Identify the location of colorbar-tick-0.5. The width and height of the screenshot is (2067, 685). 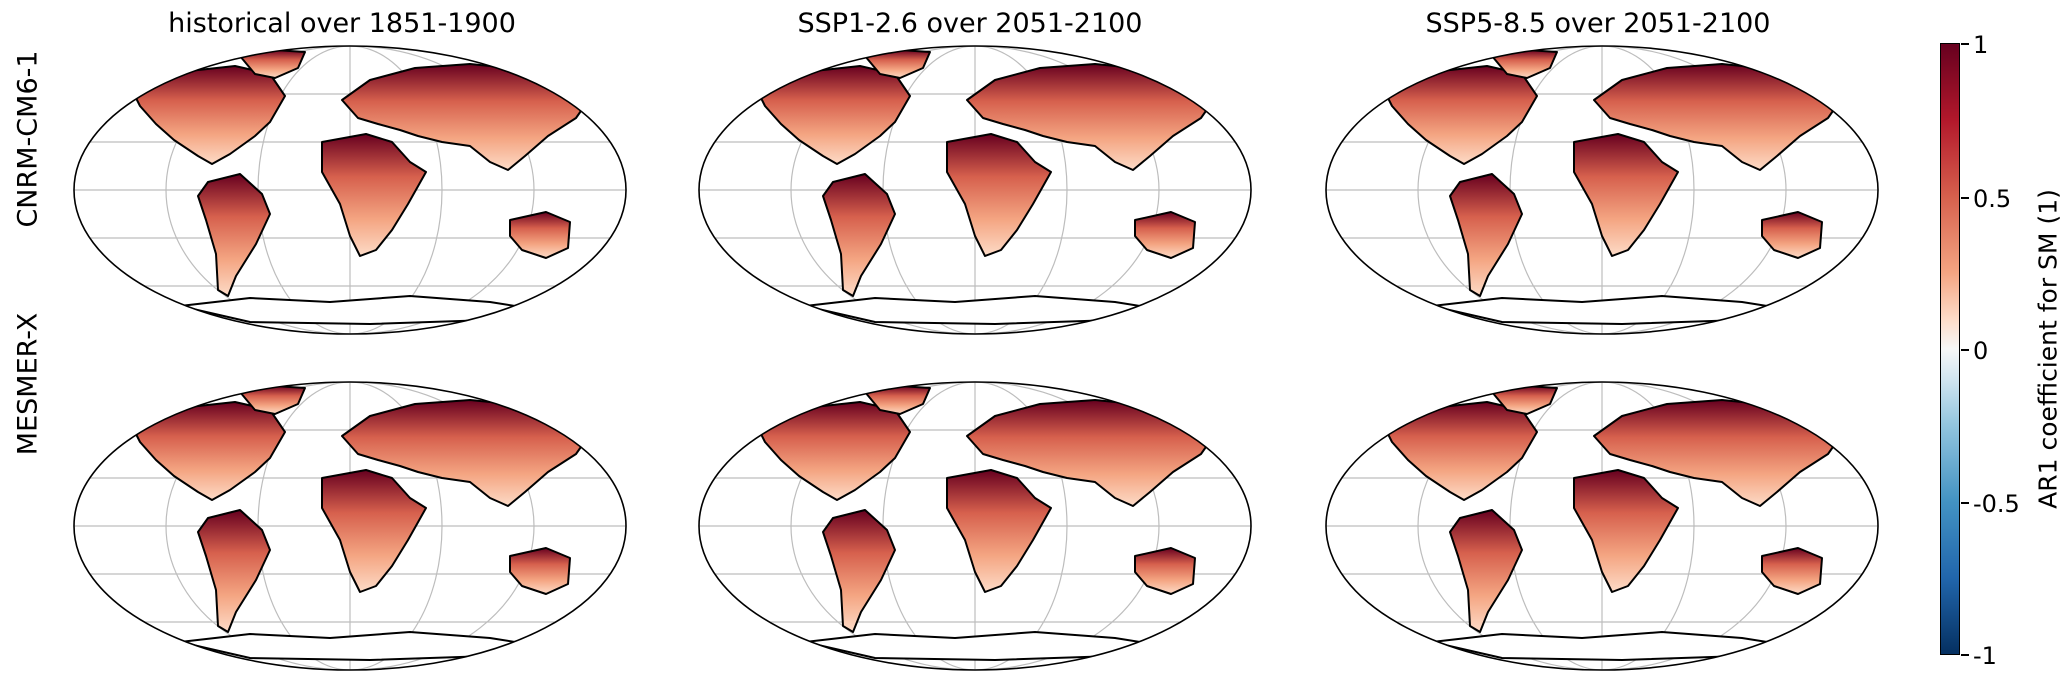
(1965, 198).